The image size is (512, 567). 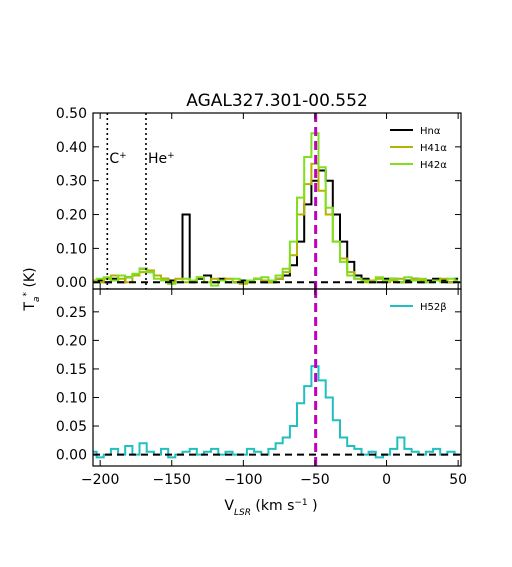 What do you see at coordinates (32, 289) in the screenshot?
I see `y-axis-label: Ta* (K)` at bounding box center [32, 289].